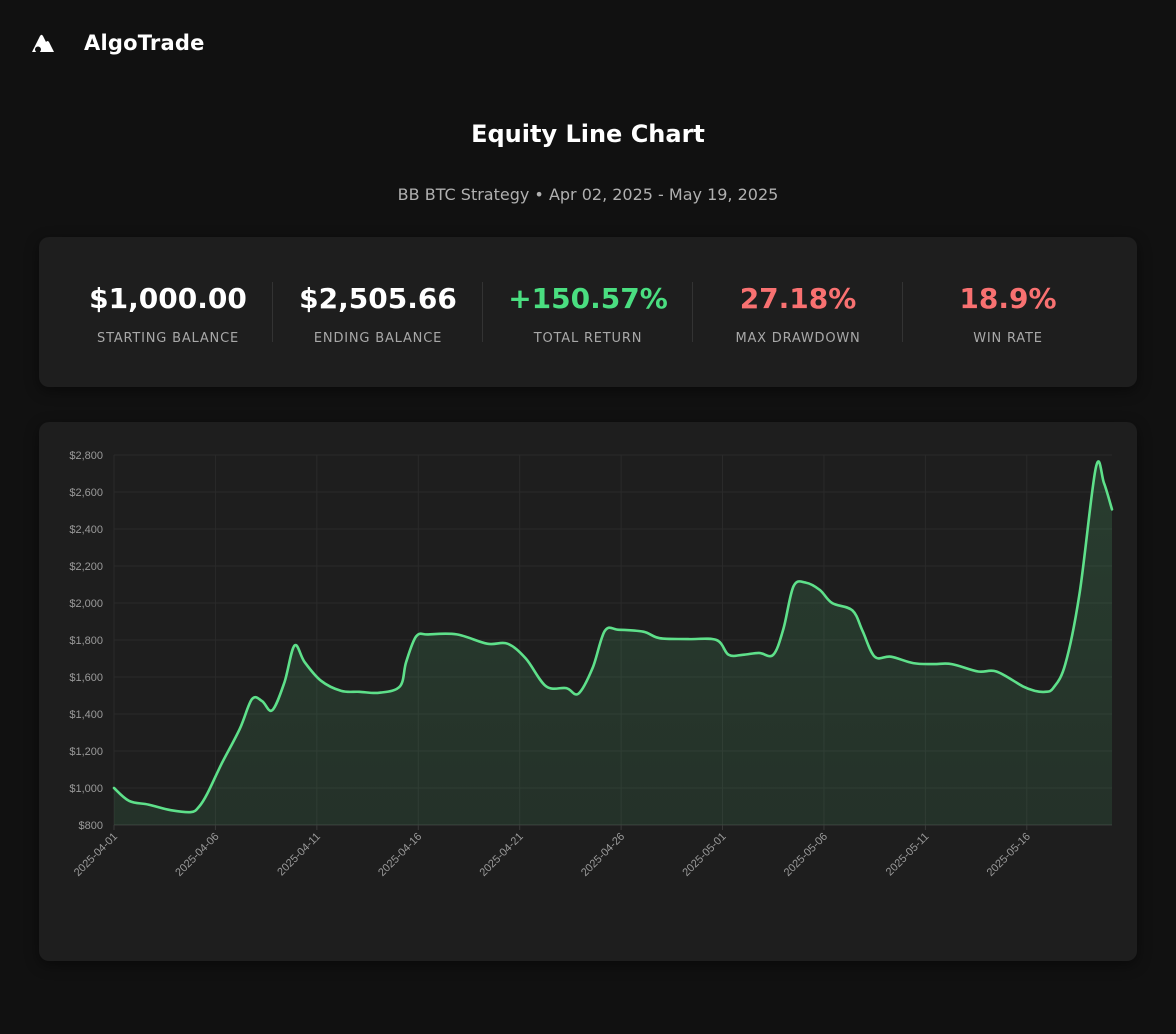 The height and width of the screenshot is (1034, 1176). I want to click on y-tick-label: $1,000, so click(86, 789).